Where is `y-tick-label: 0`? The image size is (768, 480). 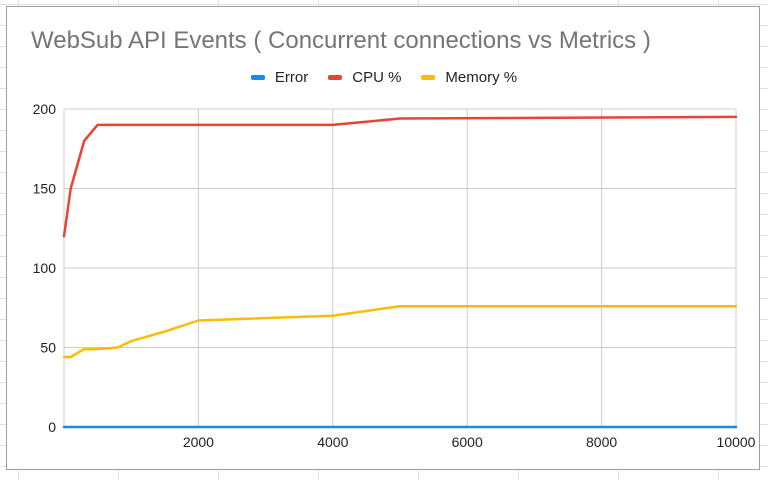
y-tick-label: 0 is located at coordinates (52, 427).